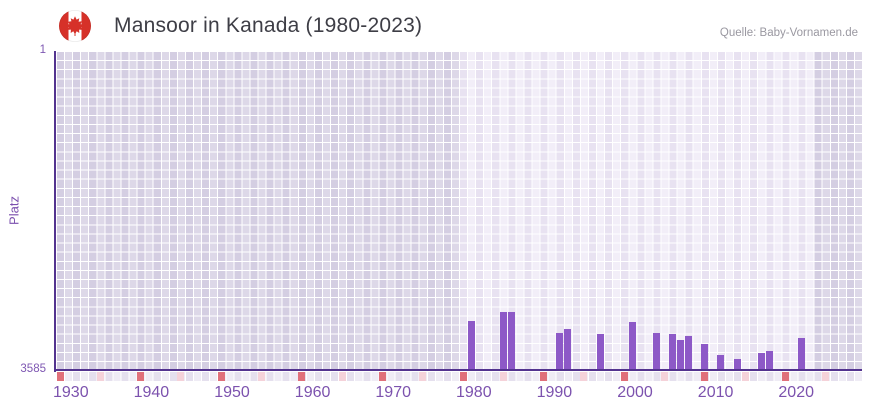  I want to click on rank-bar-2018, so click(769, 360).